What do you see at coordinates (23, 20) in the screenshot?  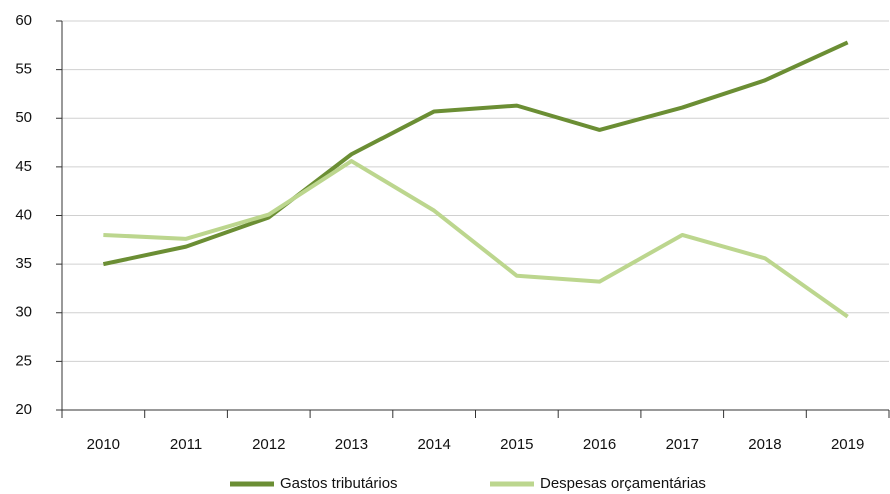 I see `y-tick-label: 60` at bounding box center [23, 20].